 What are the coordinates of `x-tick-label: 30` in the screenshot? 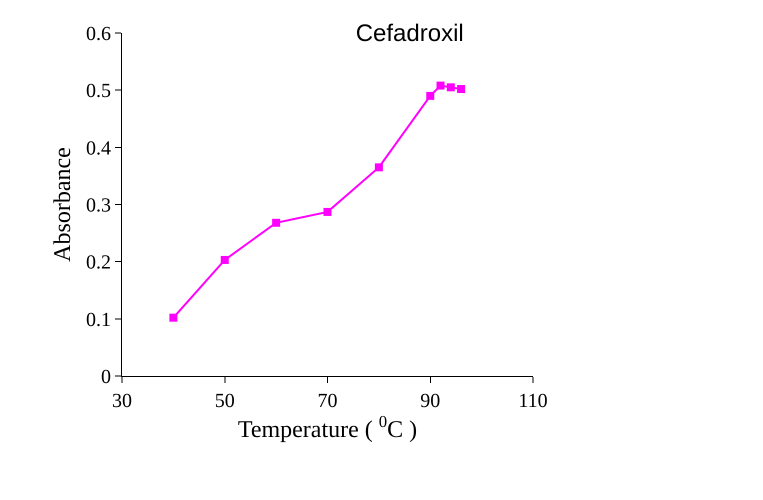 It's located at (122, 401).